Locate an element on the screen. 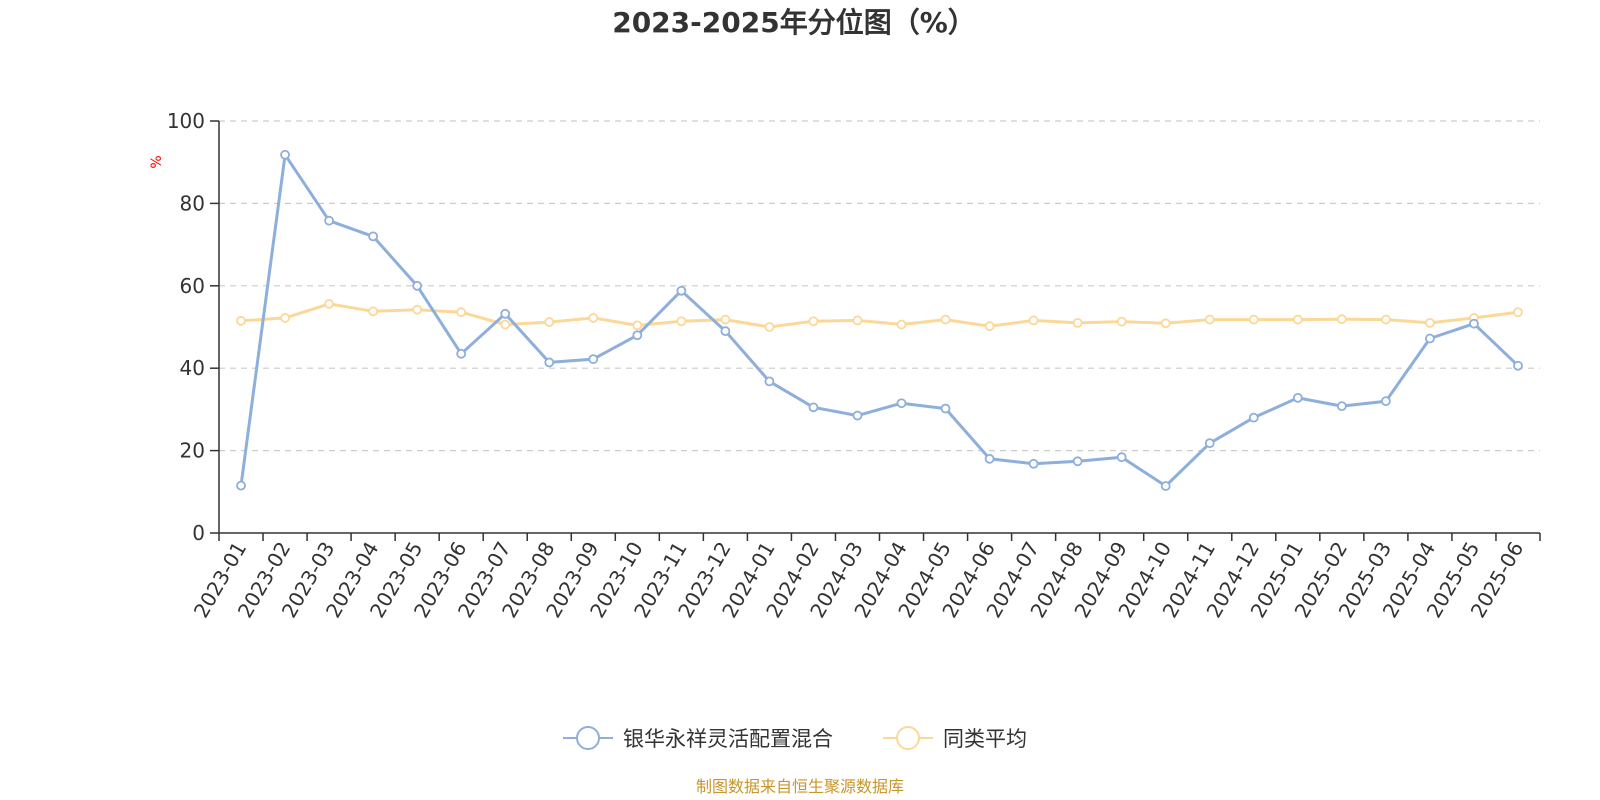  legend: 银华永祥灵活配置混合 同类平均 is located at coordinates (795, 738).